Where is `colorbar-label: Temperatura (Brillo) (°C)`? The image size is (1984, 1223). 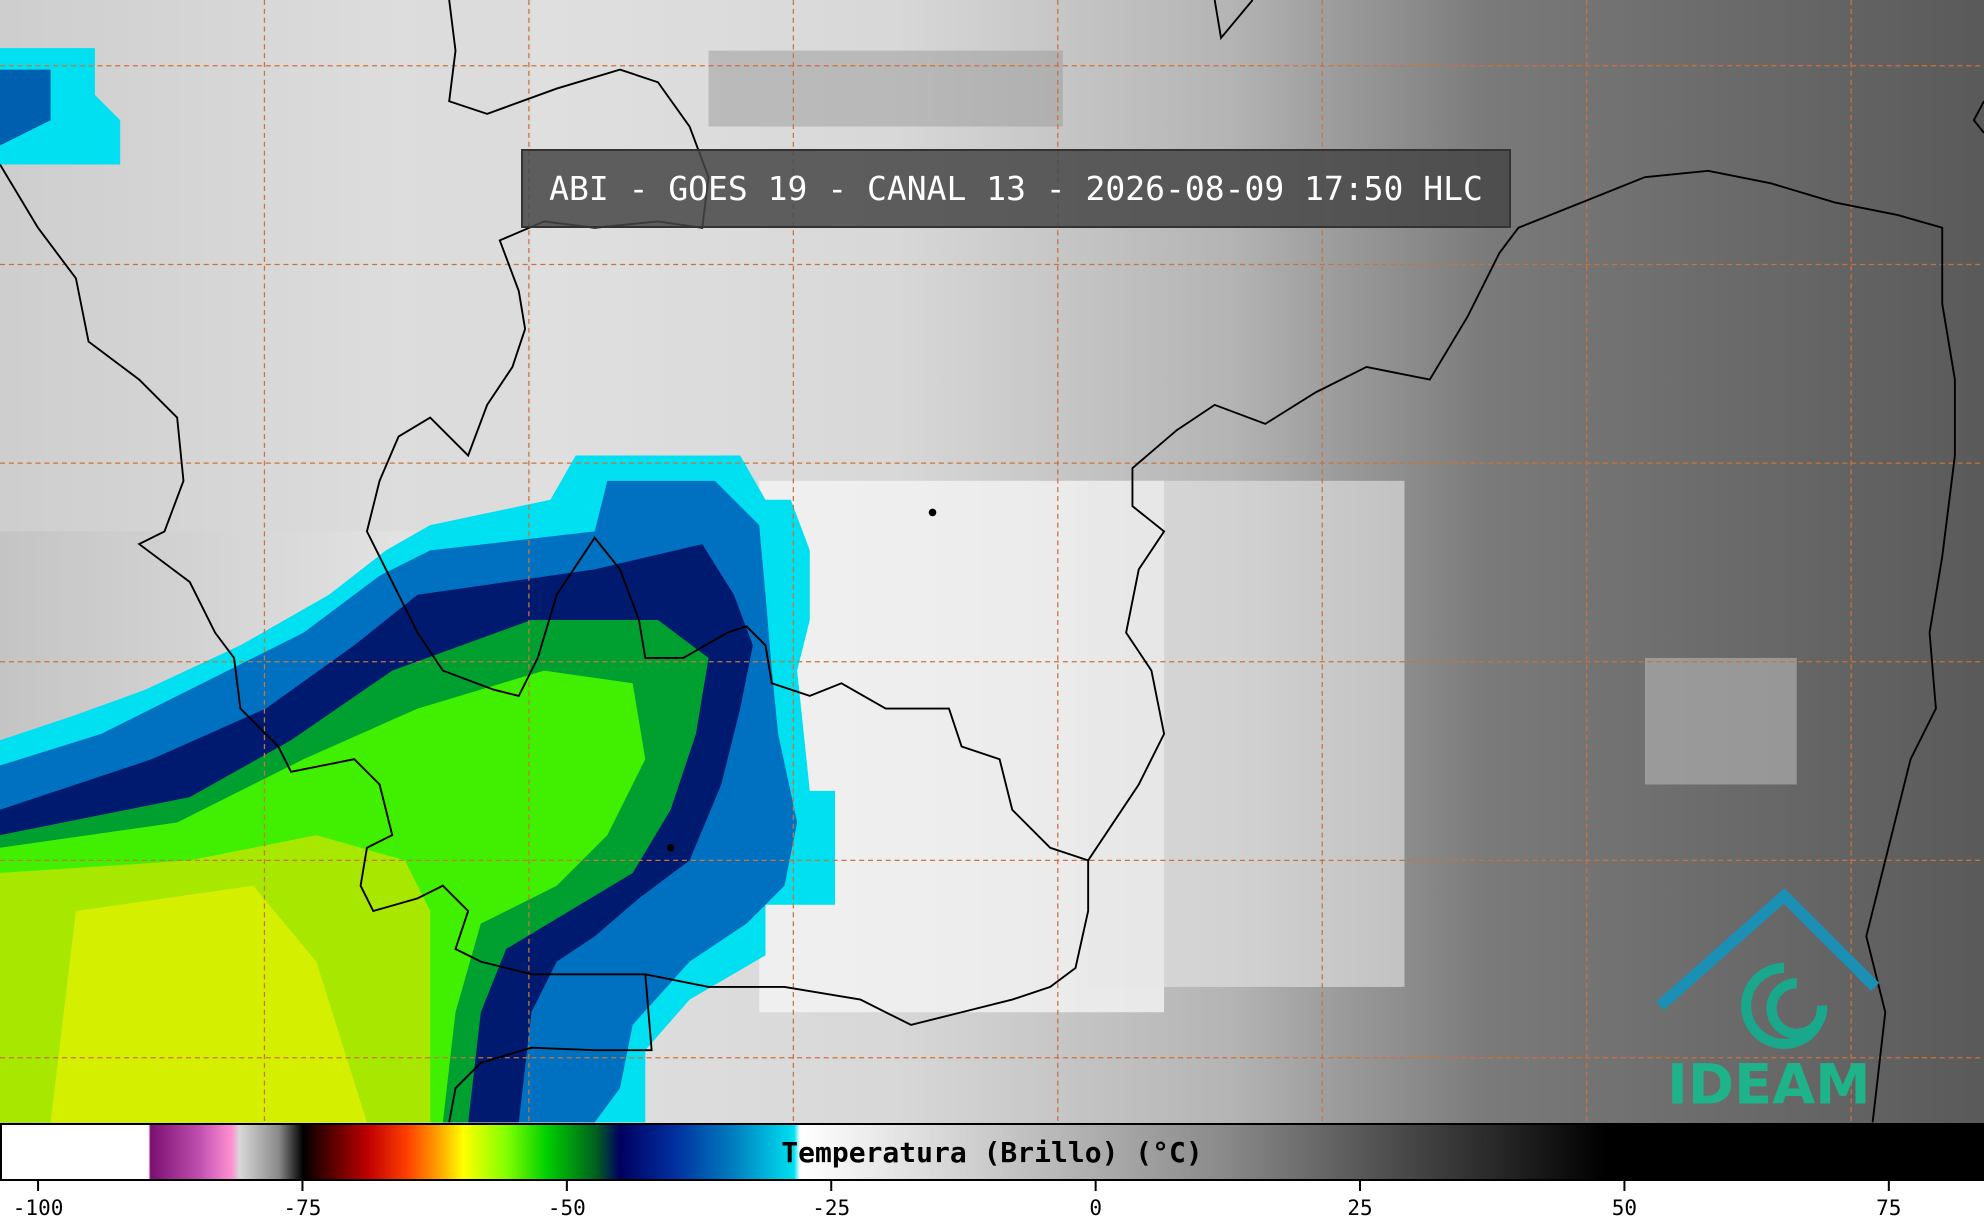 colorbar-label: Temperatura (Brillo) (°C) is located at coordinates (992, 1152).